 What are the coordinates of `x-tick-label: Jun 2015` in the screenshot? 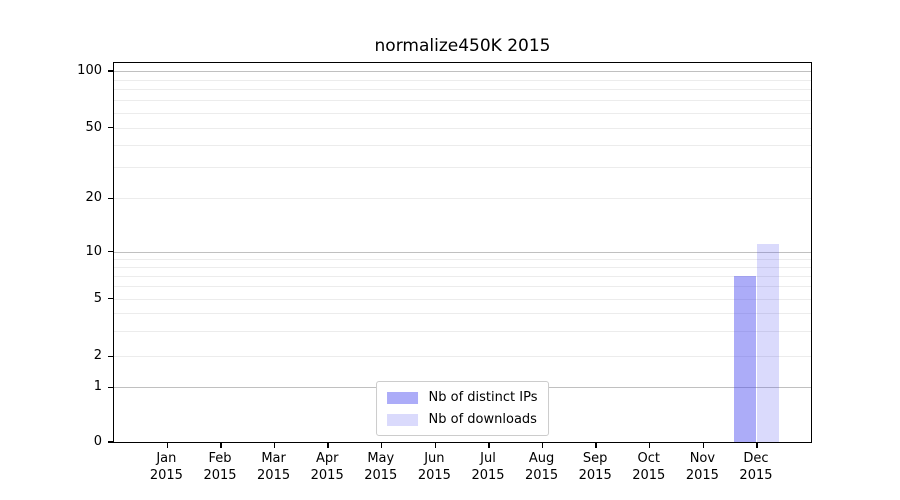 It's located at (434, 467).